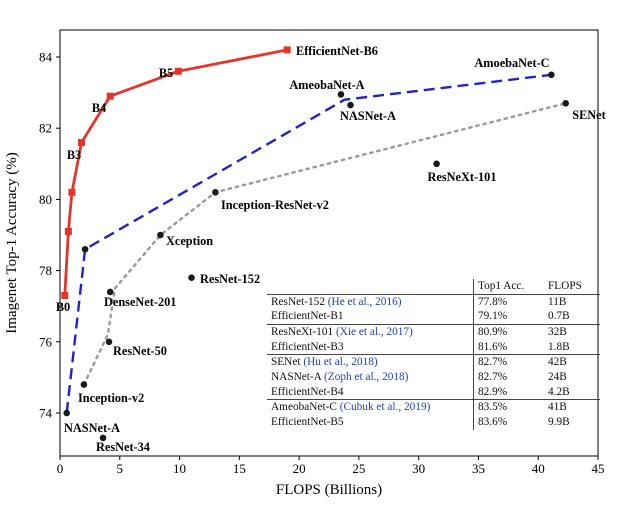  I want to click on annotation-B0: B0, so click(63, 307).